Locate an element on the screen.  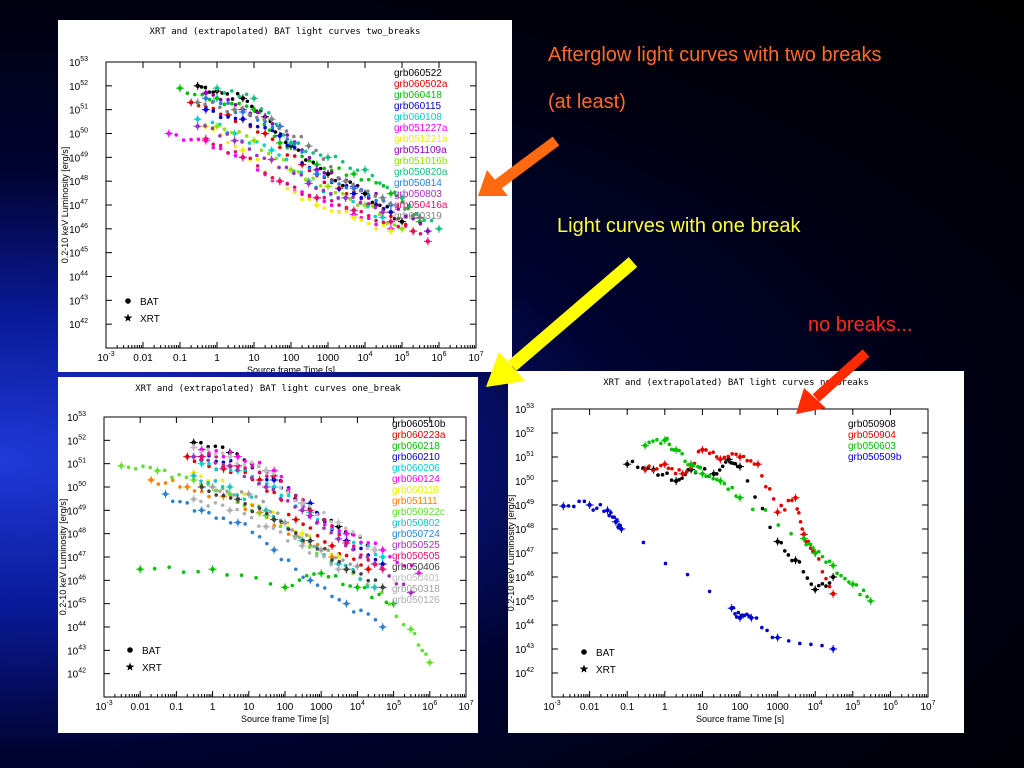
series-grb060510b is located at coordinates (284, 496).